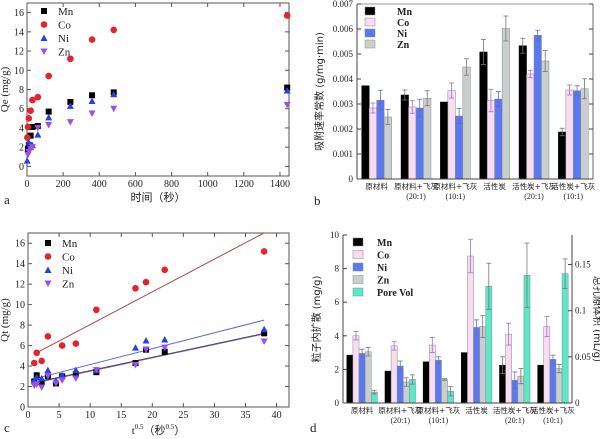 This screenshot has width=600, height=439. What do you see at coordinates (313, 427) in the screenshot?
I see `panel-label: d` at bounding box center [313, 427].